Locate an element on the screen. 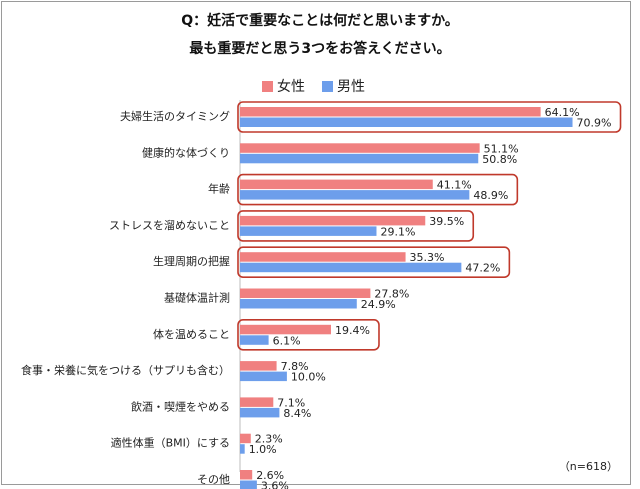 The width and height of the screenshot is (640, 489). category-label: 基礎体温計測 is located at coordinates (197, 298).